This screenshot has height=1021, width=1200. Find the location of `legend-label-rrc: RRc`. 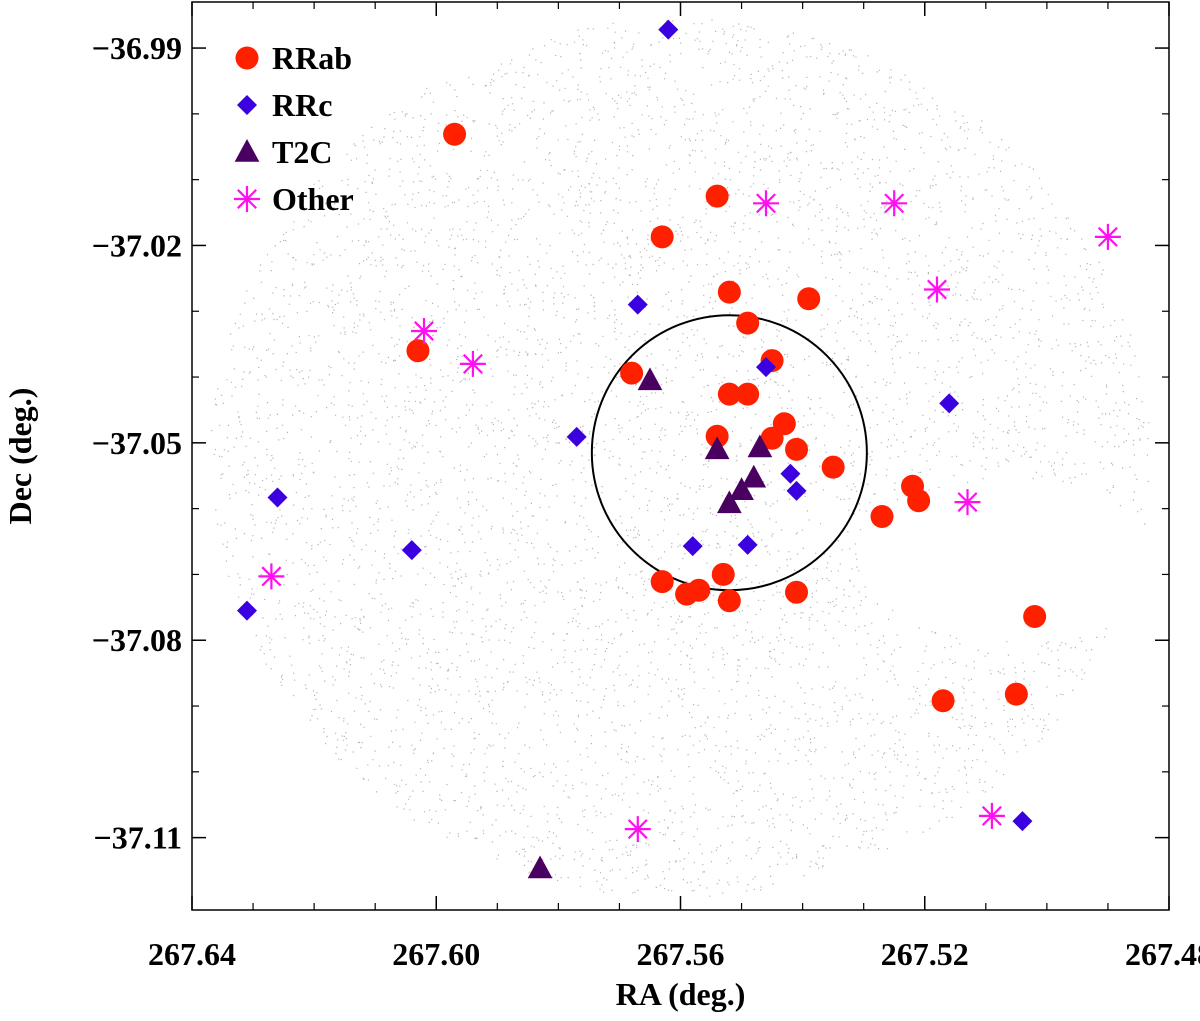

legend-label-rrc: RRc is located at coordinates (302, 105).